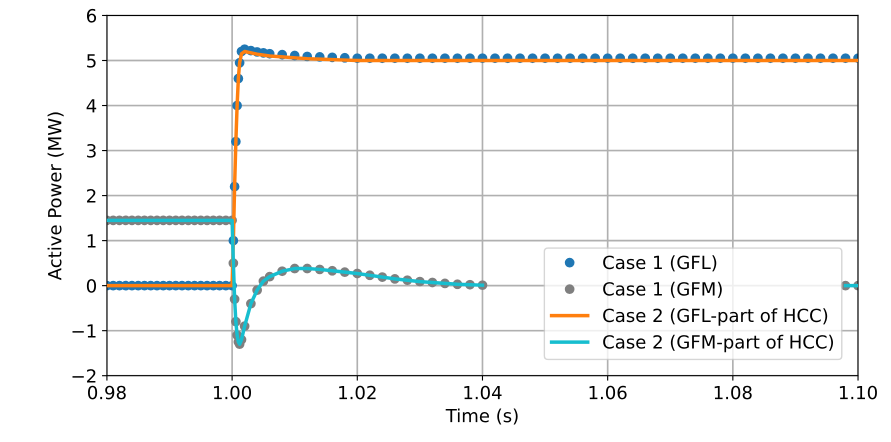 This screenshot has width=891, height=442. Describe the element at coordinates (858, 393) in the screenshot. I see `x-tick-label: 1.10` at that location.